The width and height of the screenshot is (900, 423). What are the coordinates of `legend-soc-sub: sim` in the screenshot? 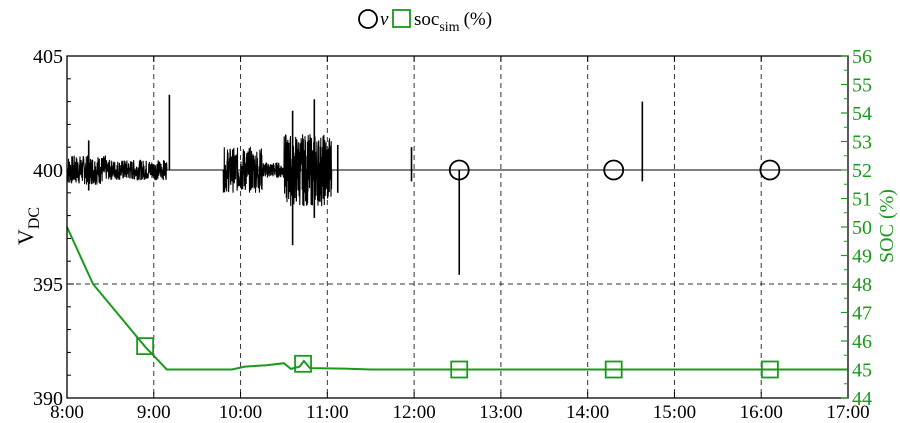 It's located at (449, 27).